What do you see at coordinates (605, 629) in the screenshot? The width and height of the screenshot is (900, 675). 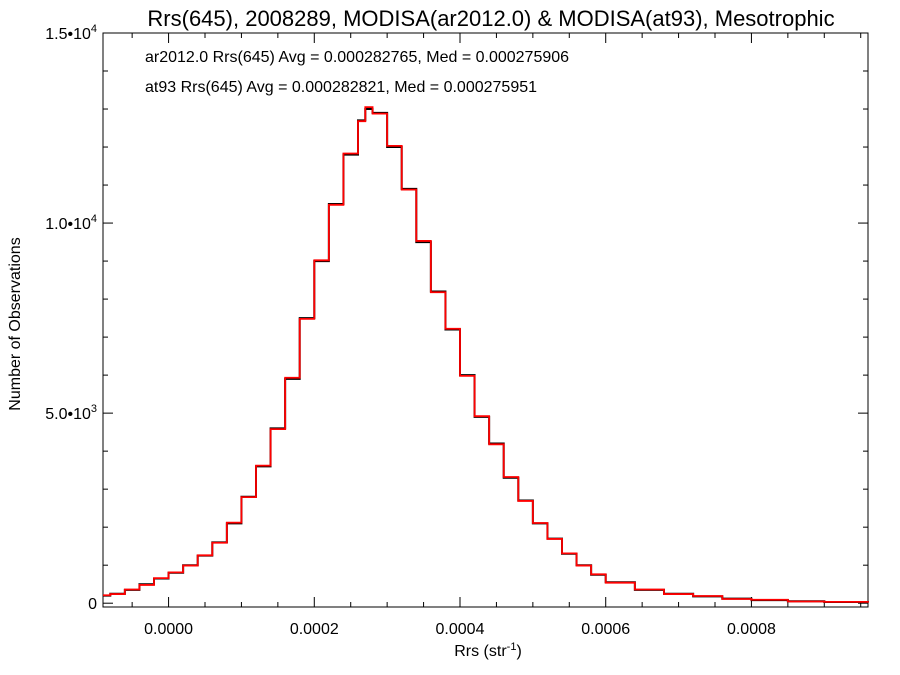 I see `x-tick-label: 0.0006` at bounding box center [605, 629].